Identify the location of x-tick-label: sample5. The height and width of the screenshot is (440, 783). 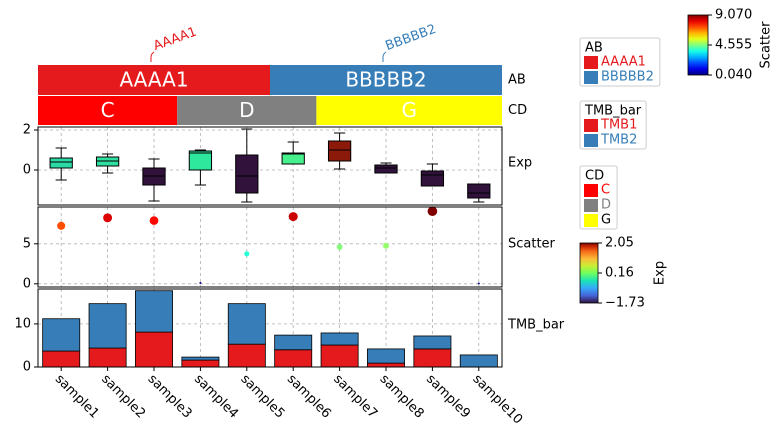
(262, 397).